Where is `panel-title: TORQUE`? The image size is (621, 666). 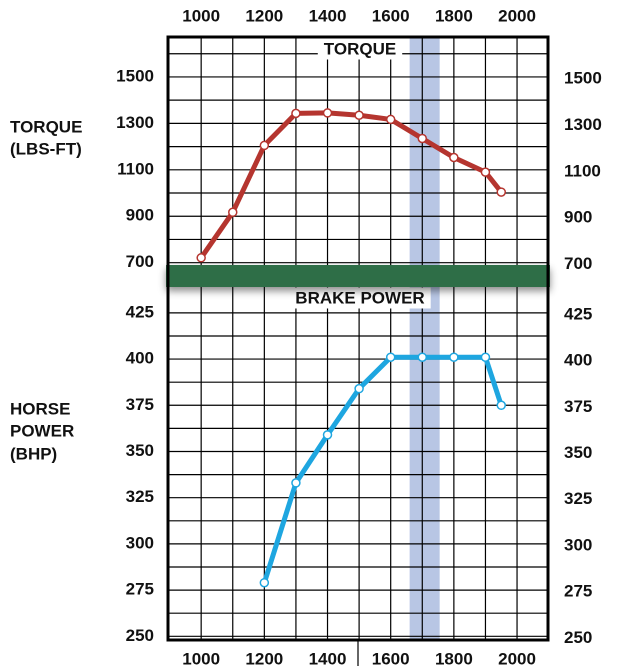 panel-title: TORQUE is located at coordinates (360, 48).